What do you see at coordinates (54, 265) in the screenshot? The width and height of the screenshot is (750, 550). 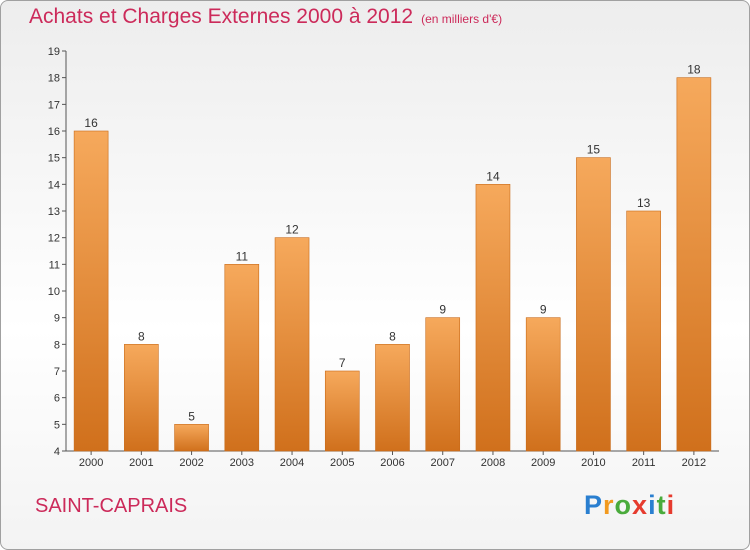 I see `y-tick-label: 11` at bounding box center [54, 265].